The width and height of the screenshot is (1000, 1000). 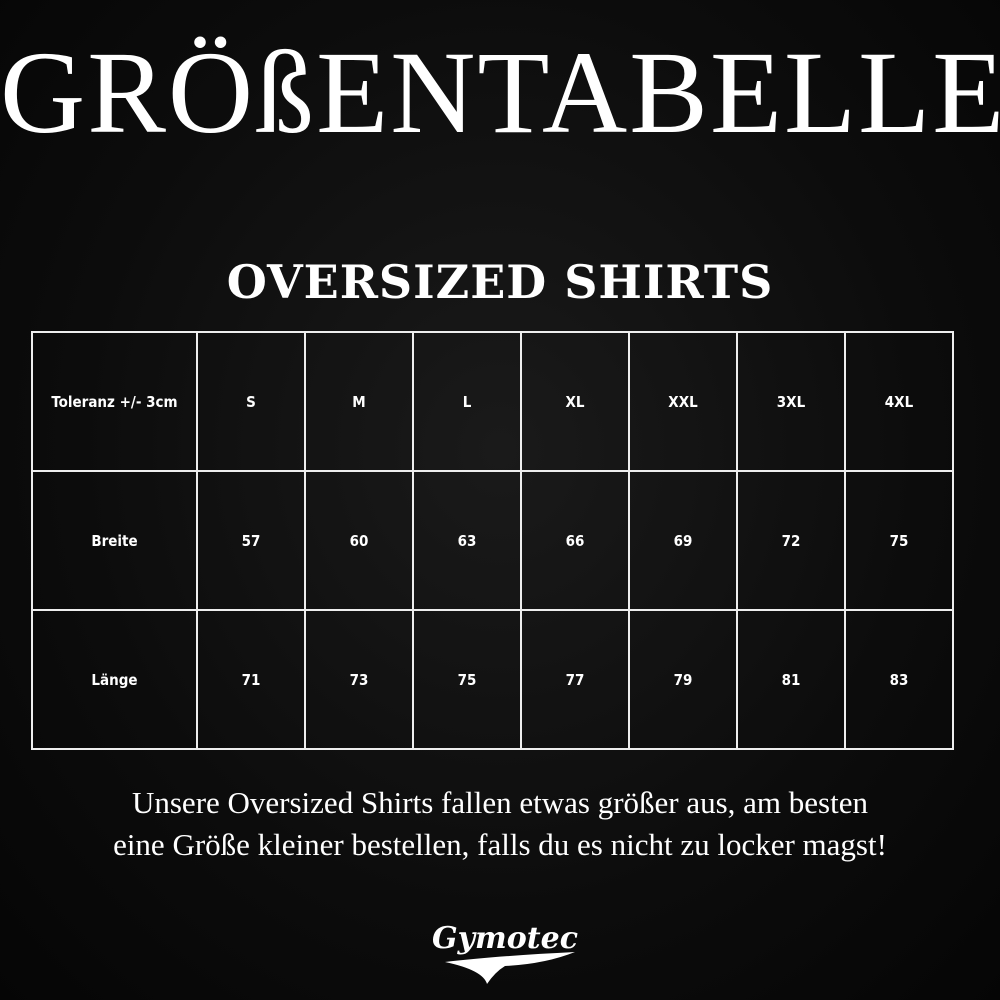 What do you see at coordinates (791, 679) in the screenshot?
I see `table-cell: 81` at bounding box center [791, 679].